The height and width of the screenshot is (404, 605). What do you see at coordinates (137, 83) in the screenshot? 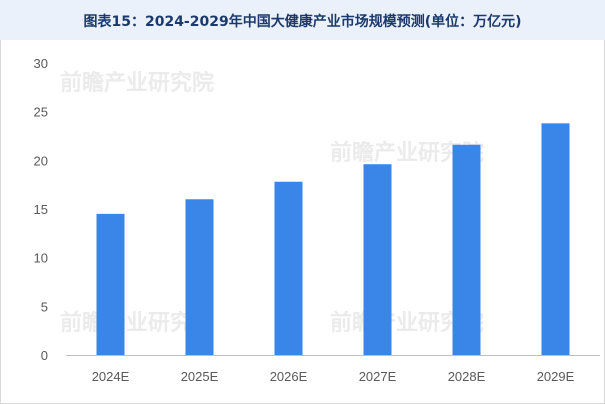
I see `watermark-text: 前瞻产业研究院` at bounding box center [137, 83].